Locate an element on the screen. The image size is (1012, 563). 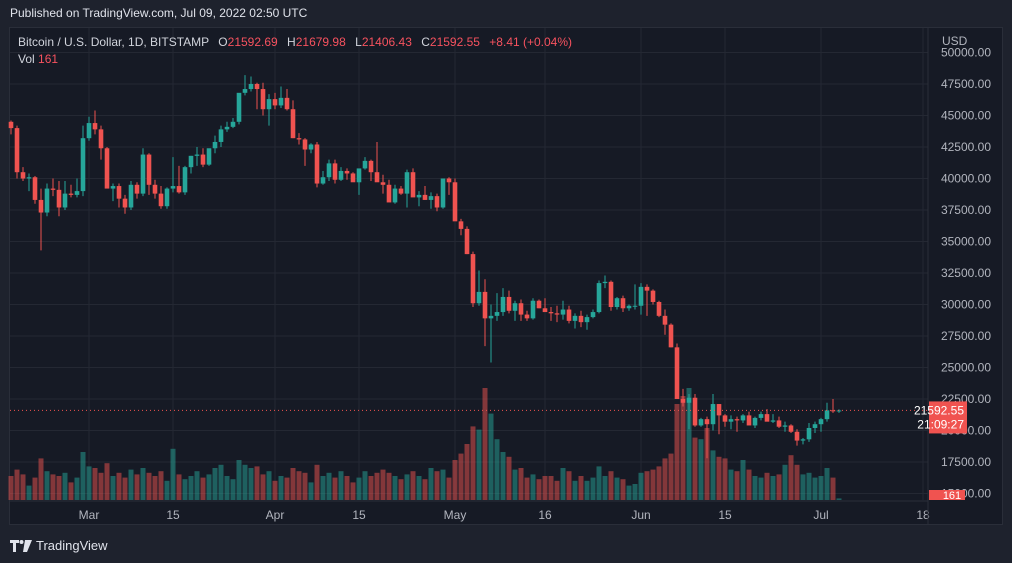
price-tick: 42500.00 is located at coordinates (966, 147).